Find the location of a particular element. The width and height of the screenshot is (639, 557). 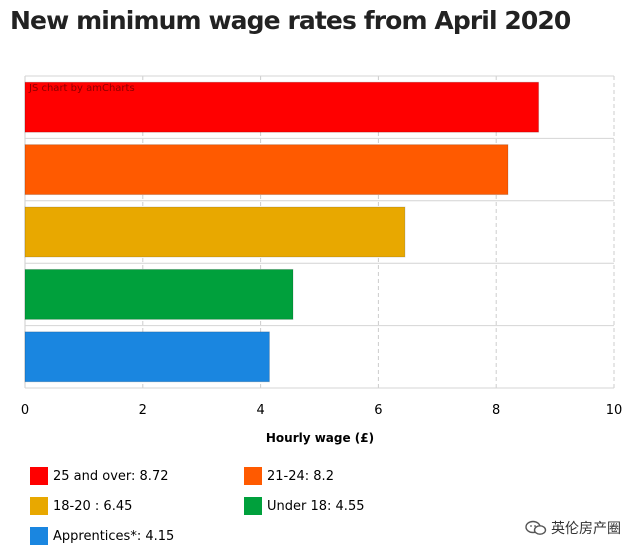

watermark: 英伦房产圈 is located at coordinates (573, 528).